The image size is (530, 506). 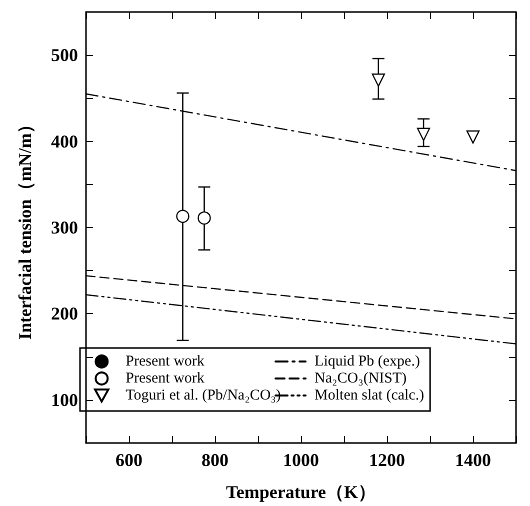 I want to click on x-tick-label: 1200, so click(x=387, y=460).